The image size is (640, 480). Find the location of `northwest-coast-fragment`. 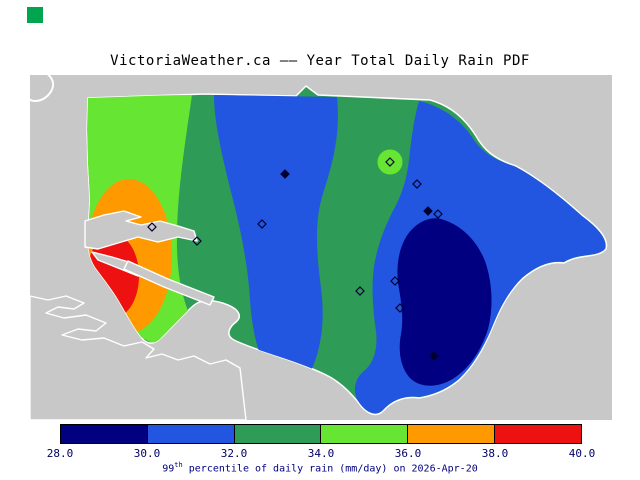

northwest-coast-fragment is located at coordinates (41, 84).